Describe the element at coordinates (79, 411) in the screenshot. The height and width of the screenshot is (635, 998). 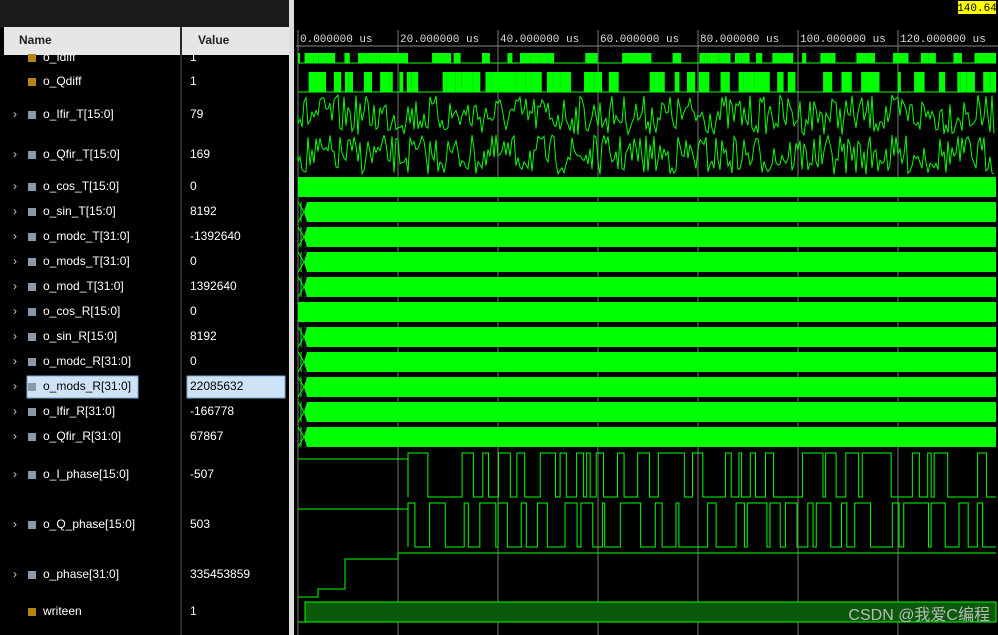
I see `signal-name: o_Ifir_R[31:0]` at that location.